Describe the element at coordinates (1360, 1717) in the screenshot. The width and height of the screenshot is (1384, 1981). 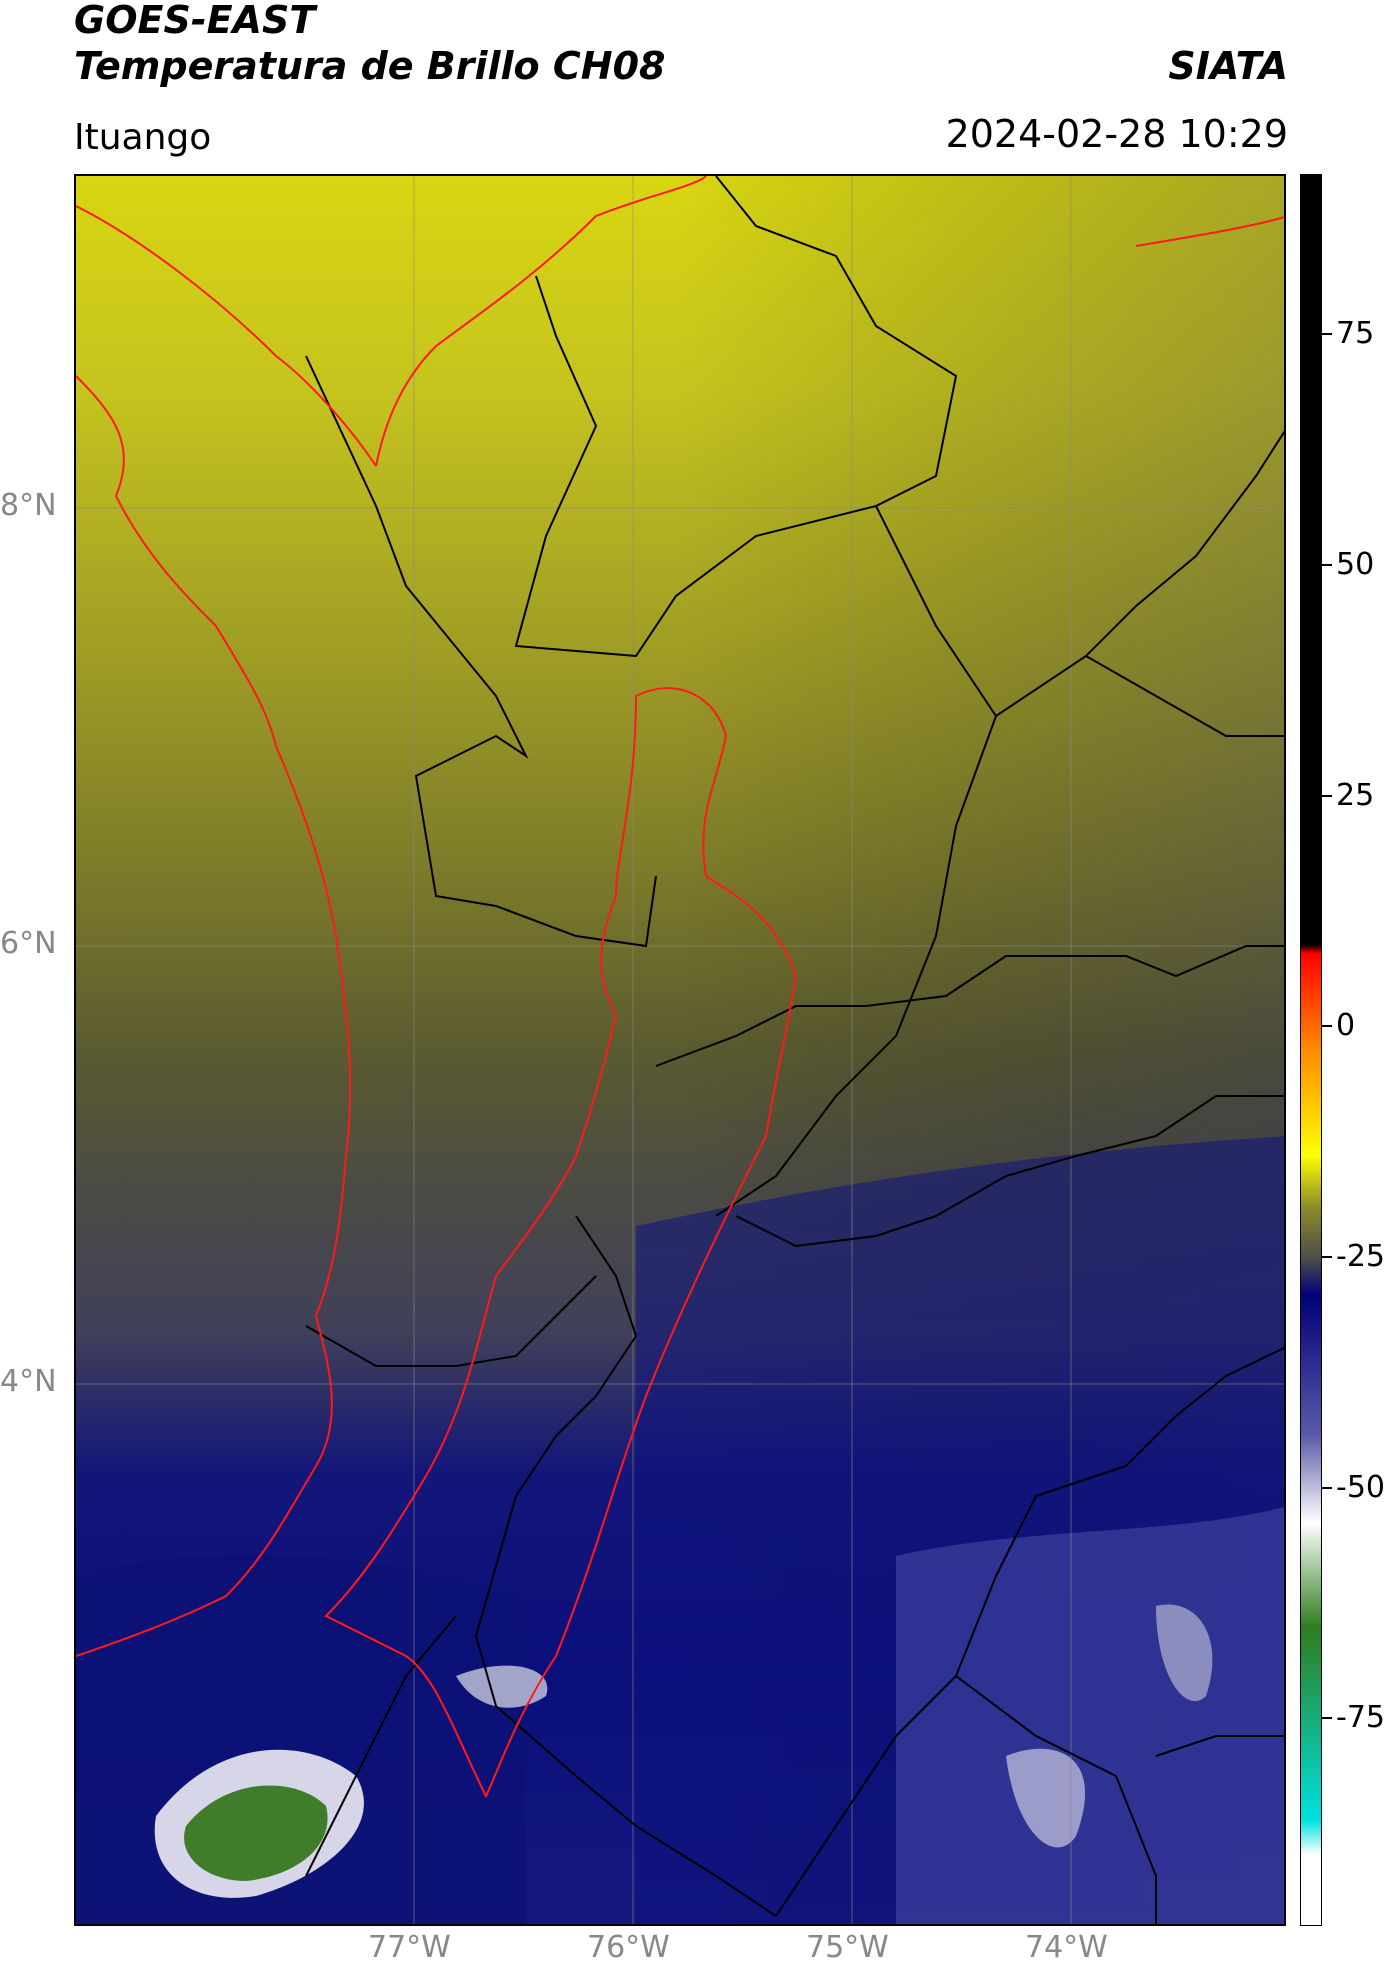
I see `colorbar-label-minus75: -75` at that location.